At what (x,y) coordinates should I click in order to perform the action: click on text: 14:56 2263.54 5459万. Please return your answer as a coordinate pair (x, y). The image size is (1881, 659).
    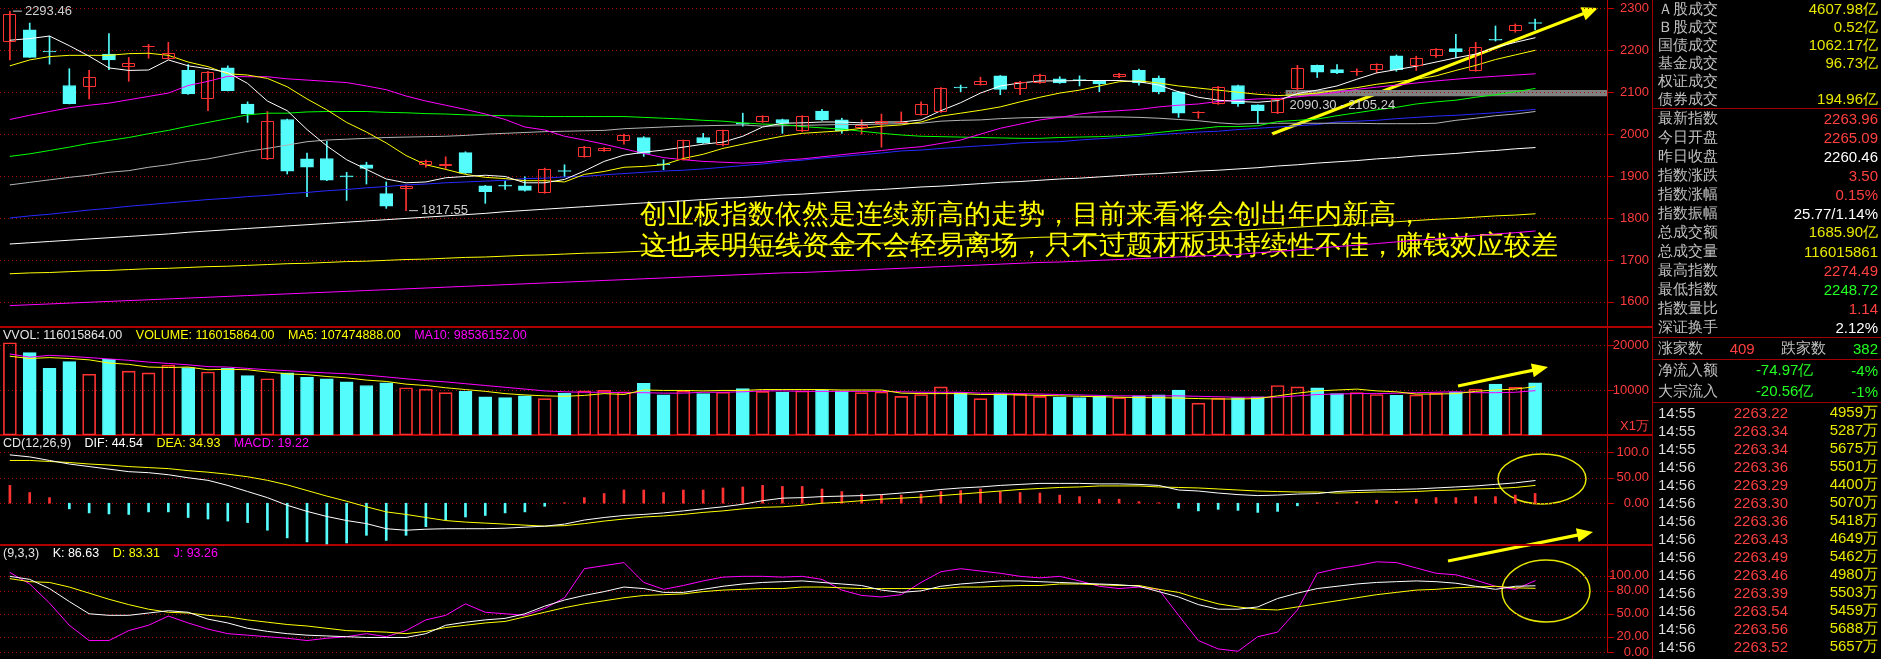
    Looking at the image, I should click on (1768, 609).